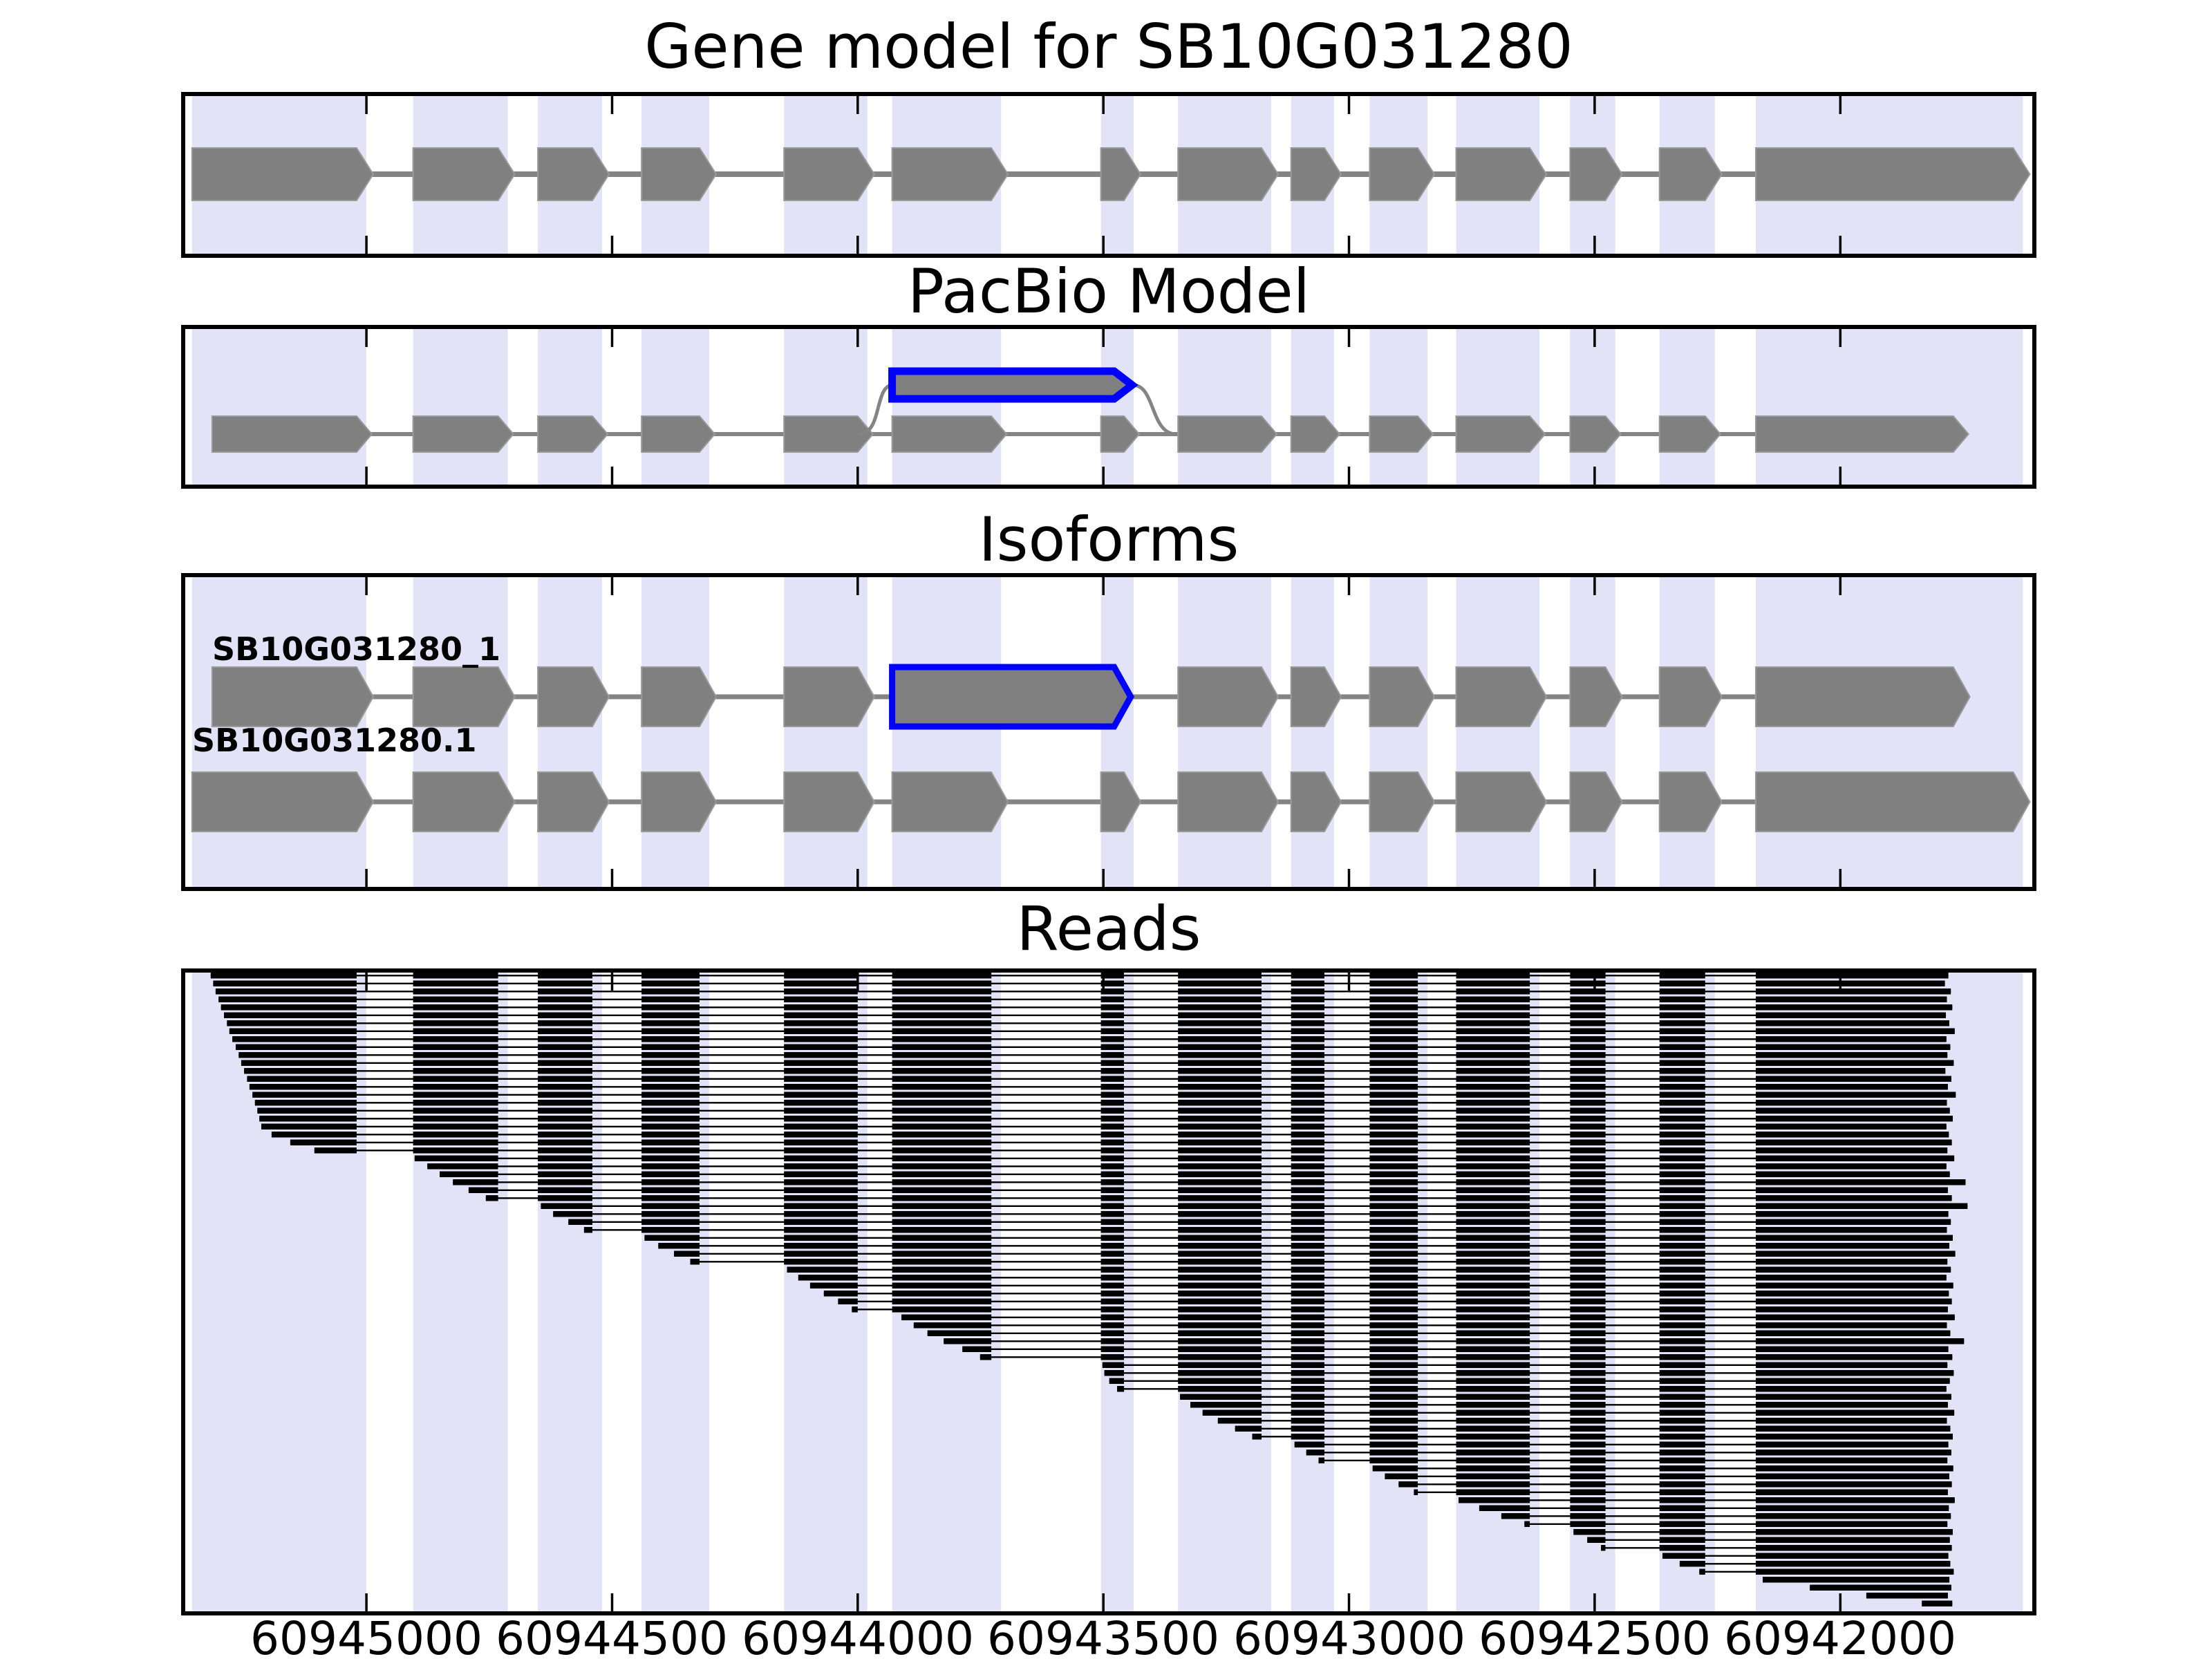 This screenshot has width=2212, height=1659. What do you see at coordinates (1349, 1635) in the screenshot?
I see `x-axis-tick-label: 60943000` at bounding box center [1349, 1635].